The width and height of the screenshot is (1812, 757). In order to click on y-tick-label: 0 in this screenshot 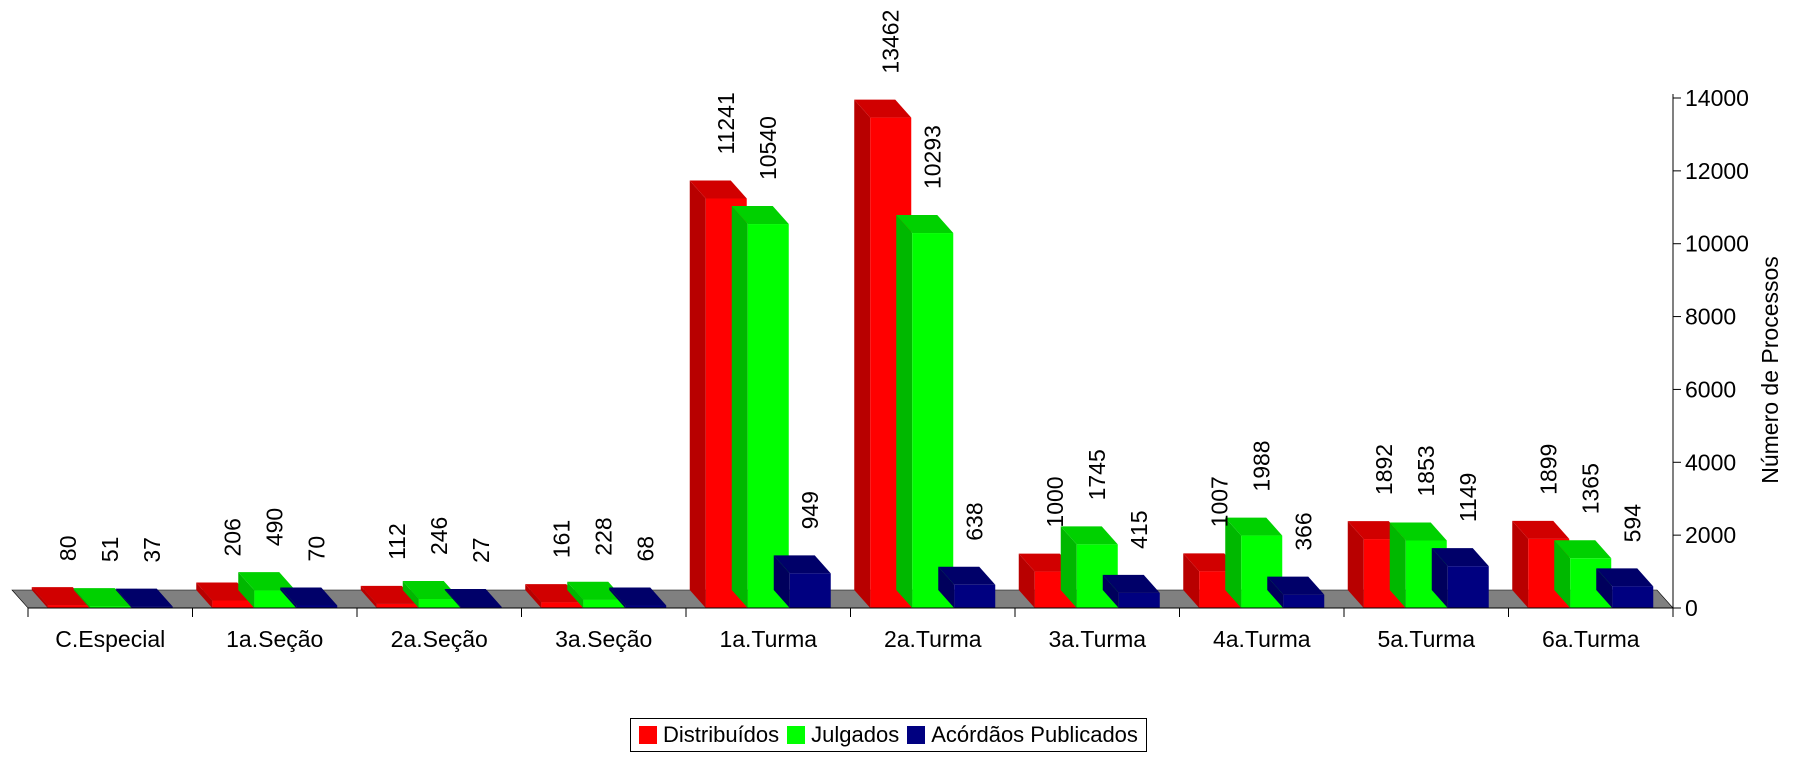, I will do `click(1691, 608)`.